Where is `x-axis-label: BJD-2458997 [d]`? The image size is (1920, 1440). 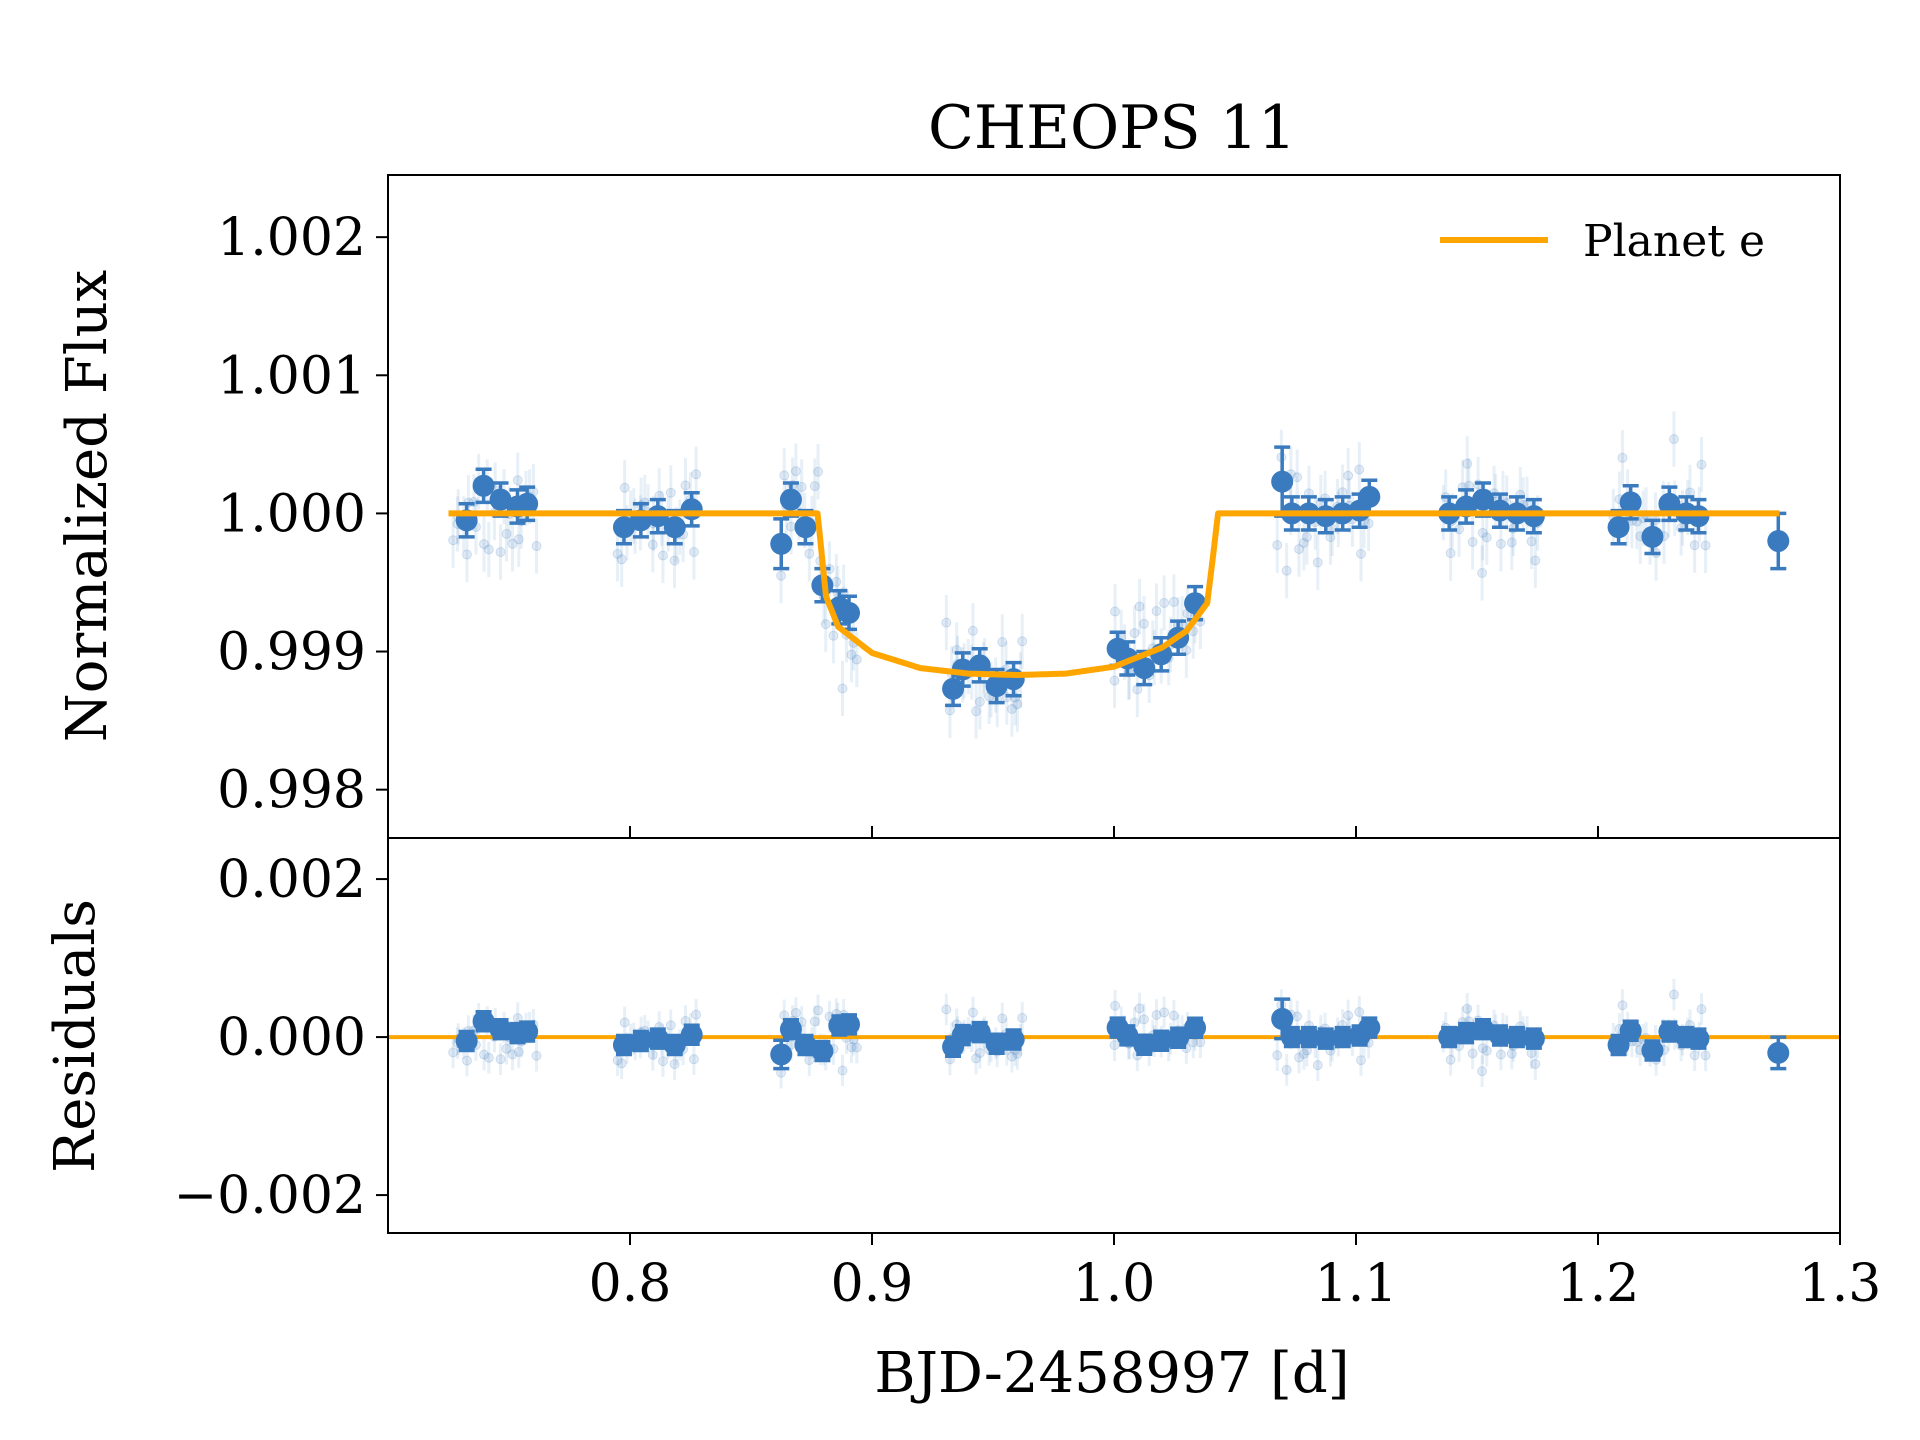
x-axis-label: BJD-2458997 [d] is located at coordinates (1111, 1373).